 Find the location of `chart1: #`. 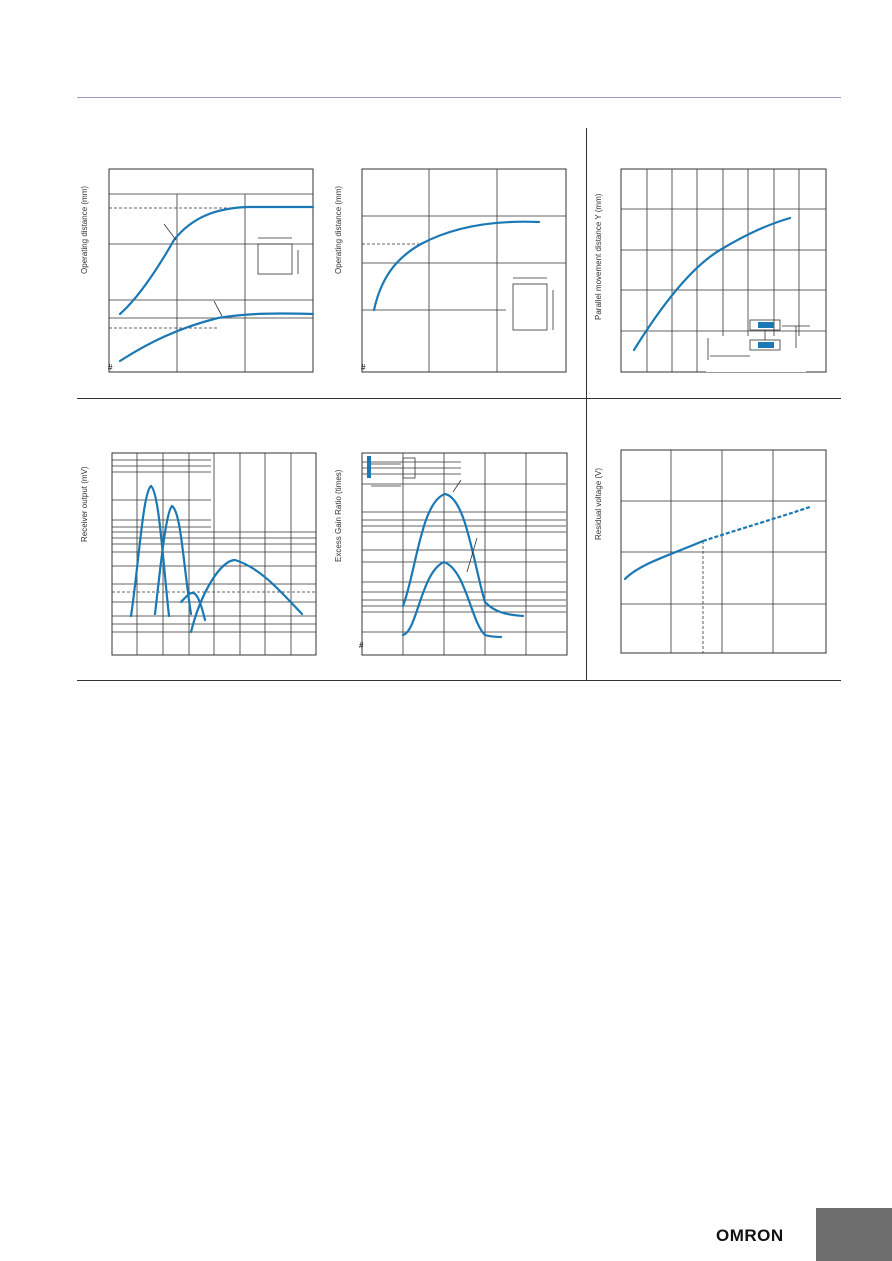

chart1: # is located at coordinates (211, 270).